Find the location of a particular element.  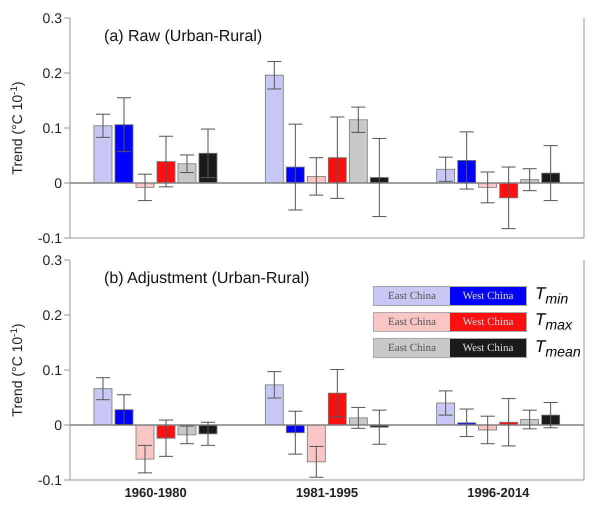

x-tick-label: 1981-1995 is located at coordinates (327, 492).